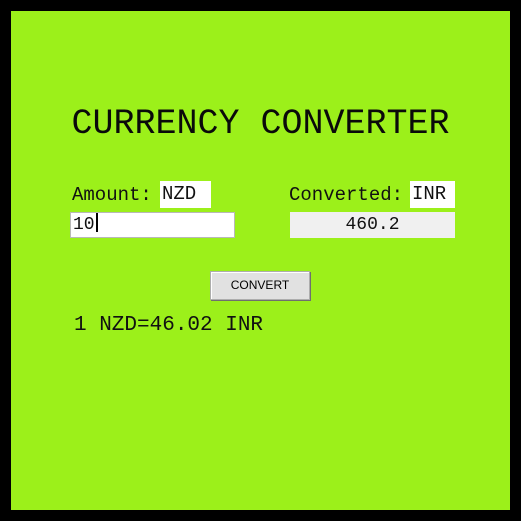  What do you see at coordinates (260, 124) in the screenshot?
I see `app-title: CURRENCY CONVERTER` at bounding box center [260, 124].